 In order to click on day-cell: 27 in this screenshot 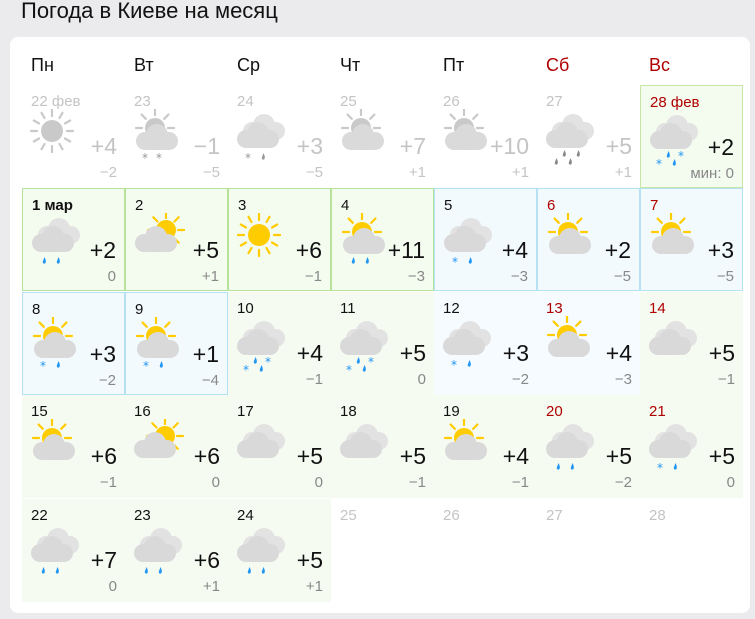, I will do `click(588, 550)`.